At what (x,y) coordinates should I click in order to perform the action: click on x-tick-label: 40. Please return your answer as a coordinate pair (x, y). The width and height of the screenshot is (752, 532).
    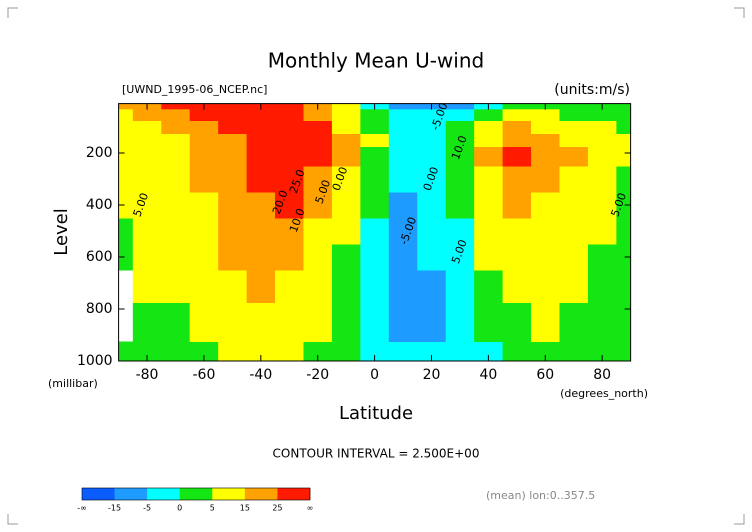
    Looking at the image, I should click on (488, 375).